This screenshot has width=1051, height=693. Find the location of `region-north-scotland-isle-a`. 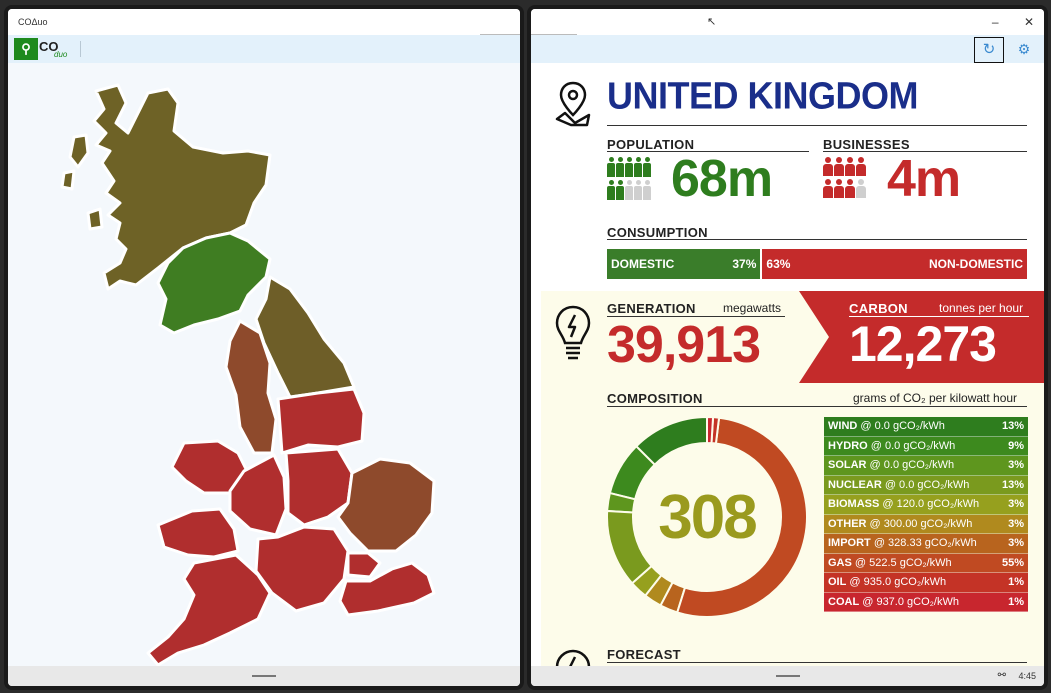

region-north-scotland-isle-a is located at coordinates (79, 151).